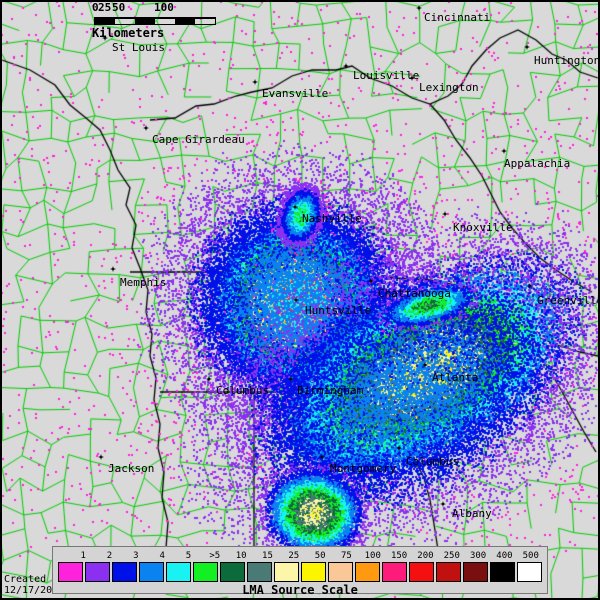 This screenshot has width=600, height=600. I want to click on legend-tick-250: 250, so click(451, 556).